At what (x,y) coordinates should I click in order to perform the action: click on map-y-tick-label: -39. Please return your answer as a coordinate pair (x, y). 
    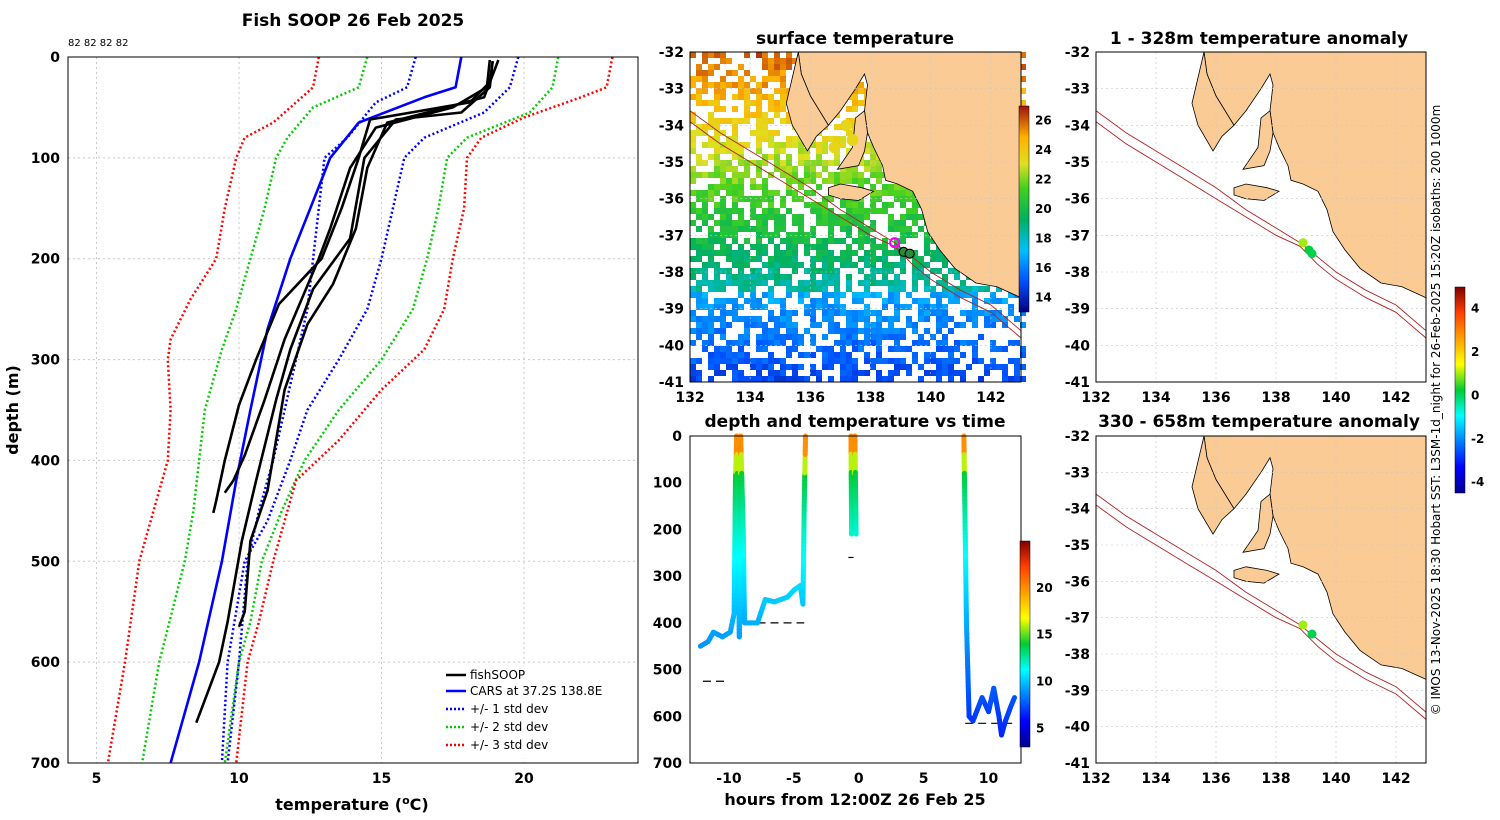
    Looking at the image, I should click on (1077, 310).